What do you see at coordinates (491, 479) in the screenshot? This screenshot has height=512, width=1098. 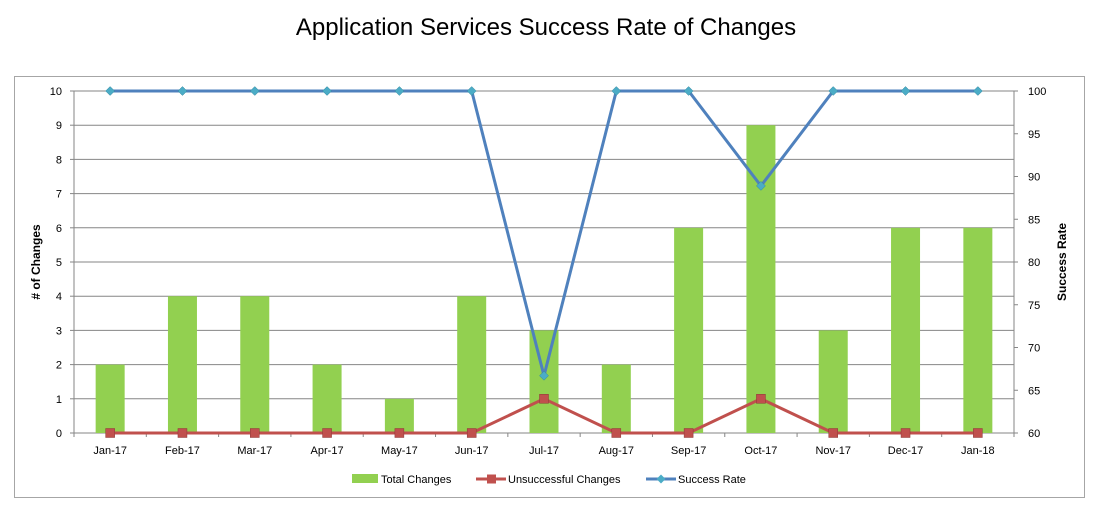 I see `legend-marker-unsuccessful-changes` at bounding box center [491, 479].